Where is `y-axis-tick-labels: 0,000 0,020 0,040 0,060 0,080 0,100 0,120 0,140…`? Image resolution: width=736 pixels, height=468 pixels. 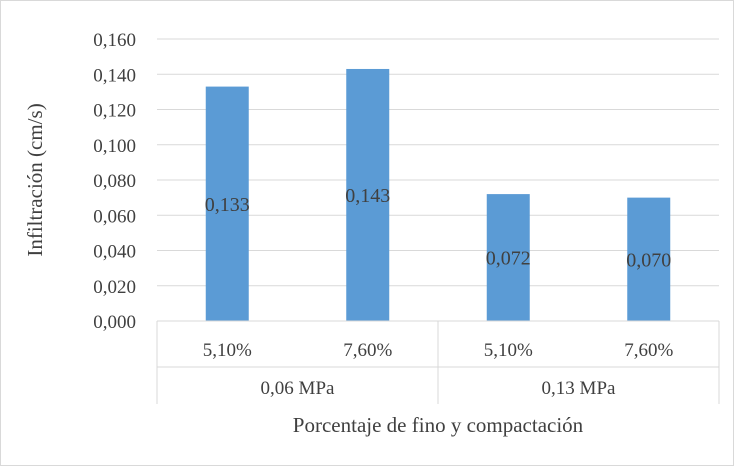
y-axis-tick-labels: 0,000 0,020 0,040 0,060 0,080 0,100 0,120 0,140… is located at coordinates (114, 181).